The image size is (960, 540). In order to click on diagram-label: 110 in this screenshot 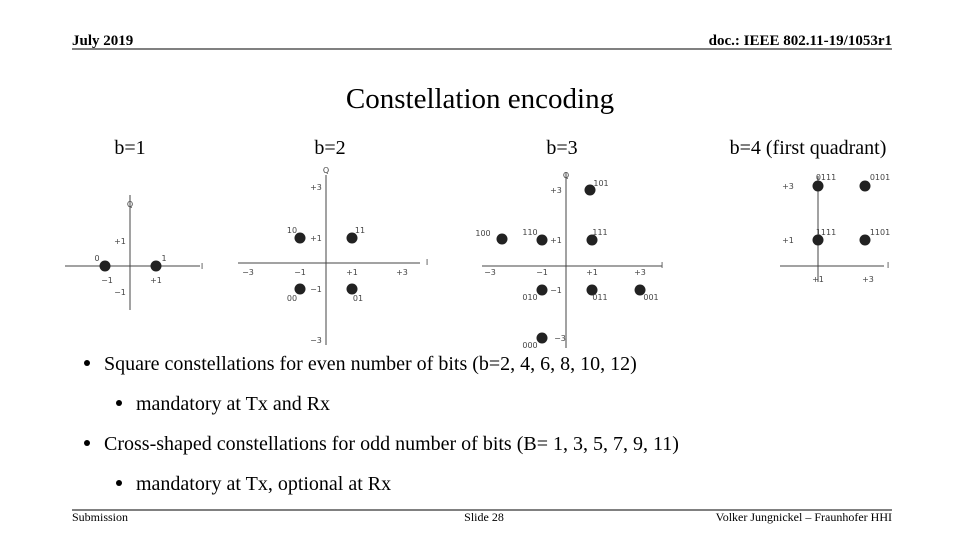, I will do `click(529, 232)`.